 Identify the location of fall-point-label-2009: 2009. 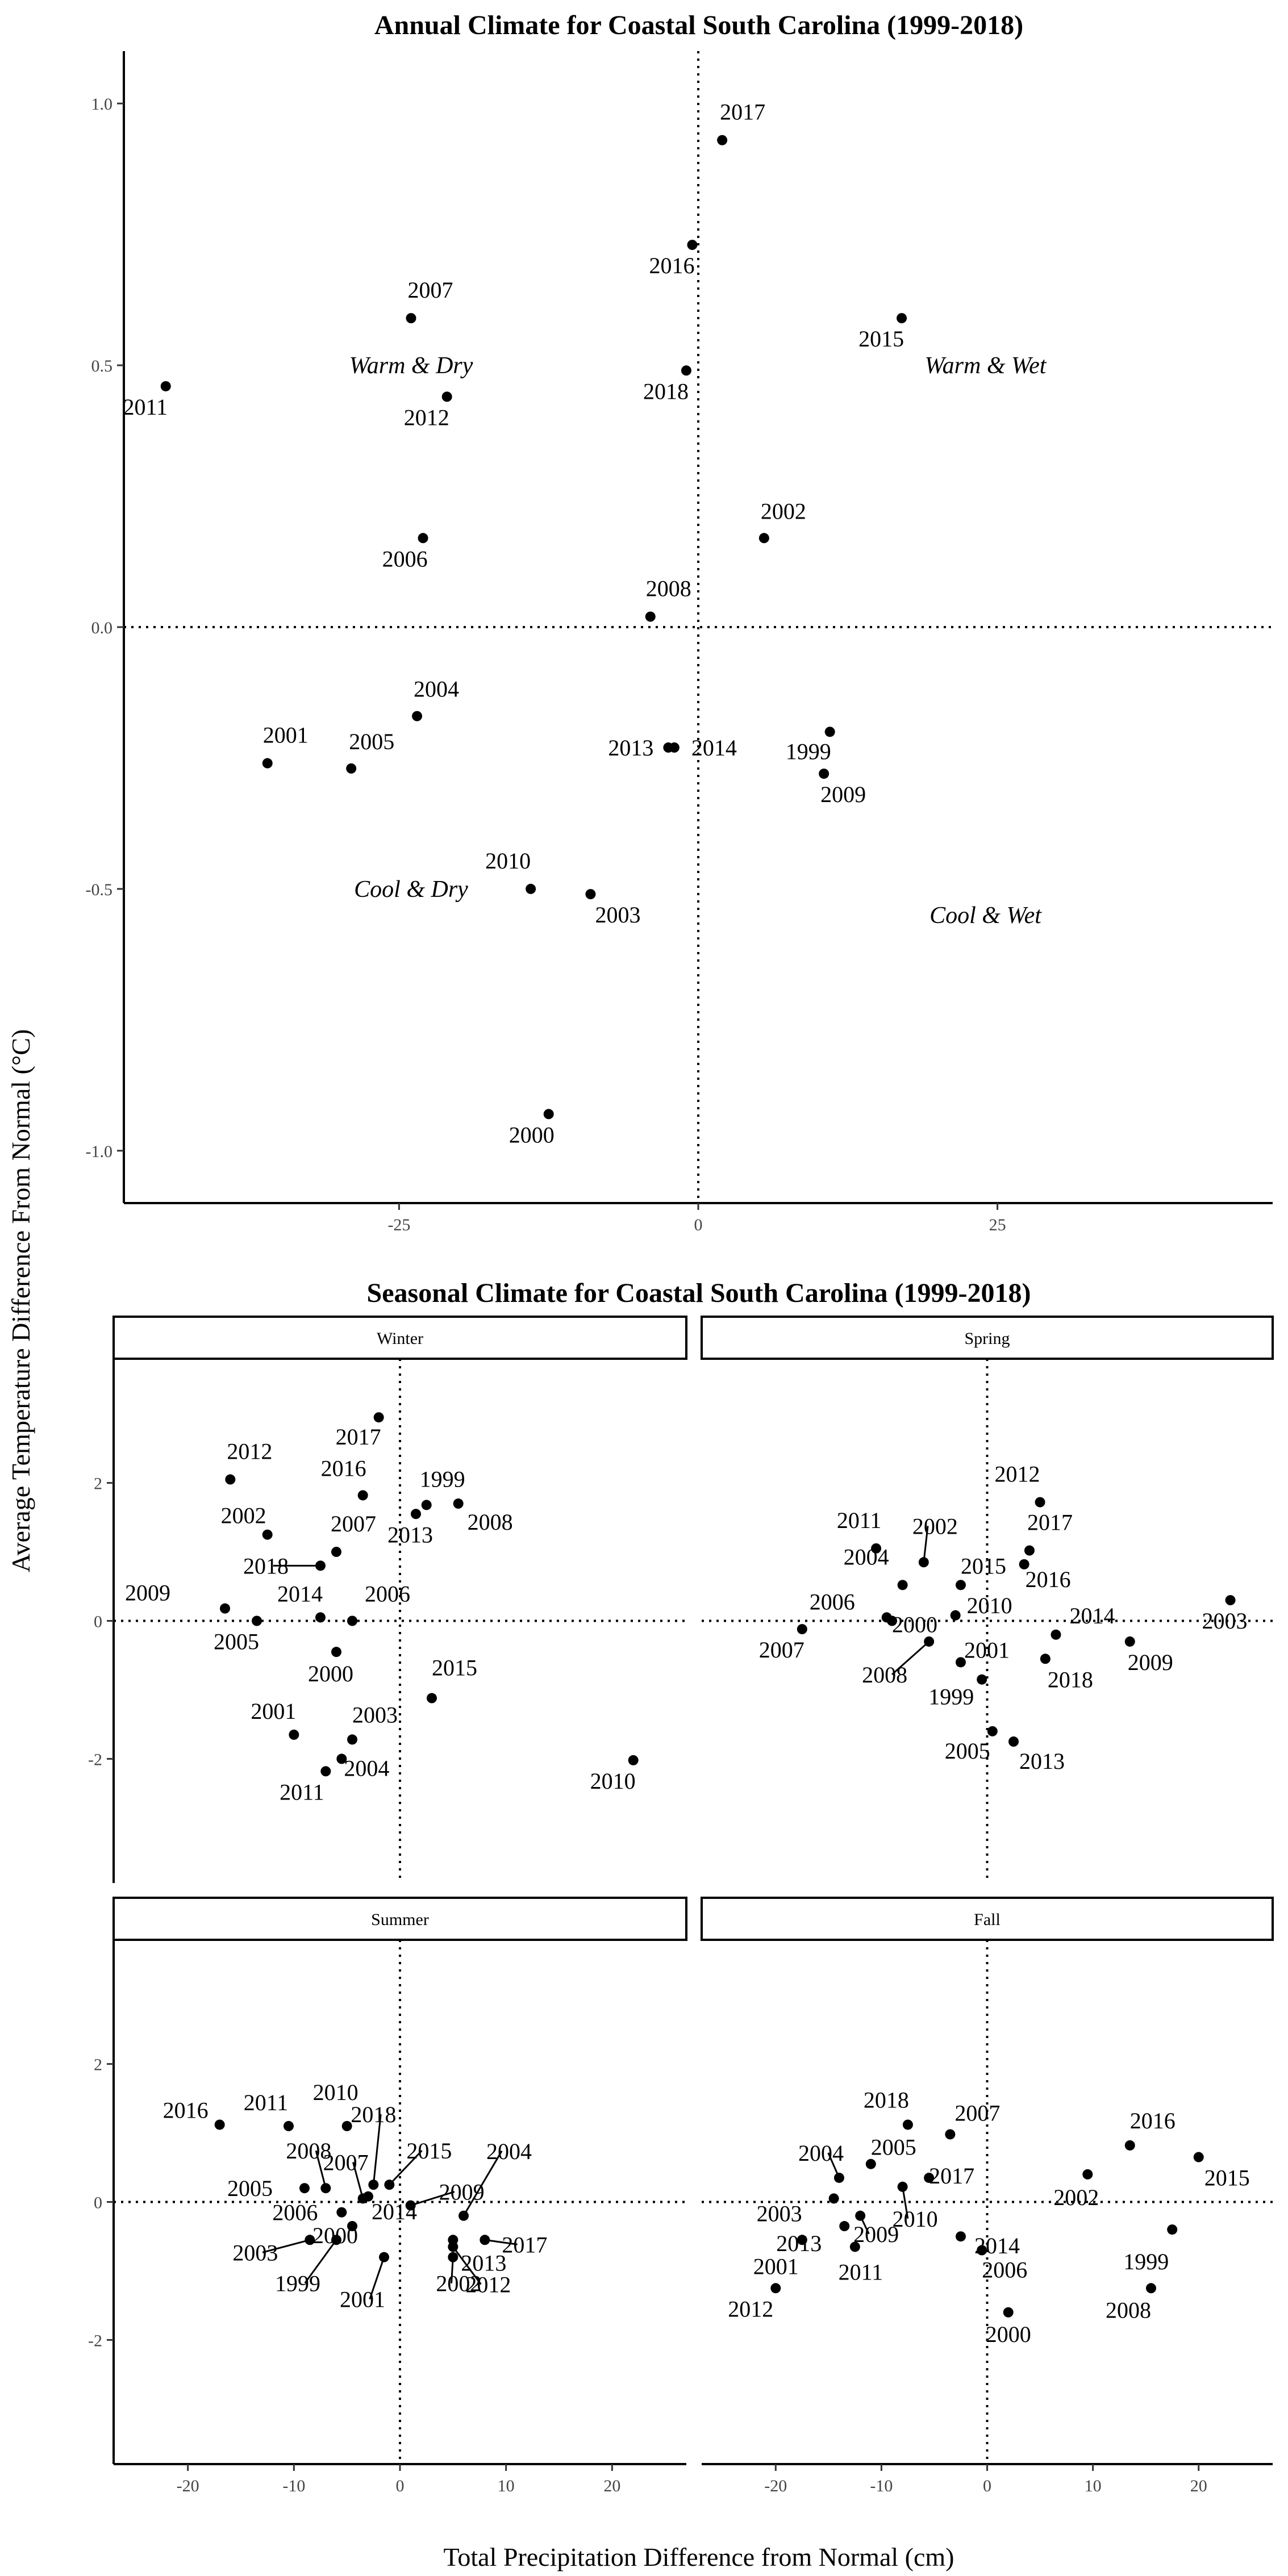
(876, 2234).